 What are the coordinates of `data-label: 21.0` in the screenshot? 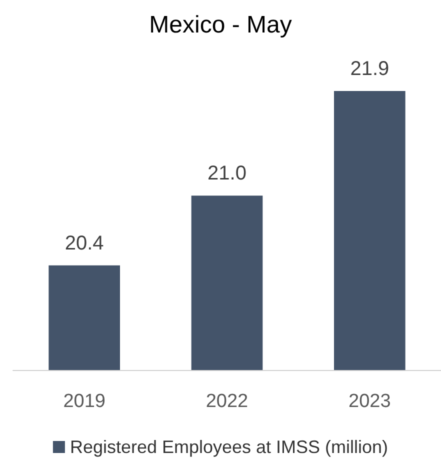 It's located at (227, 173).